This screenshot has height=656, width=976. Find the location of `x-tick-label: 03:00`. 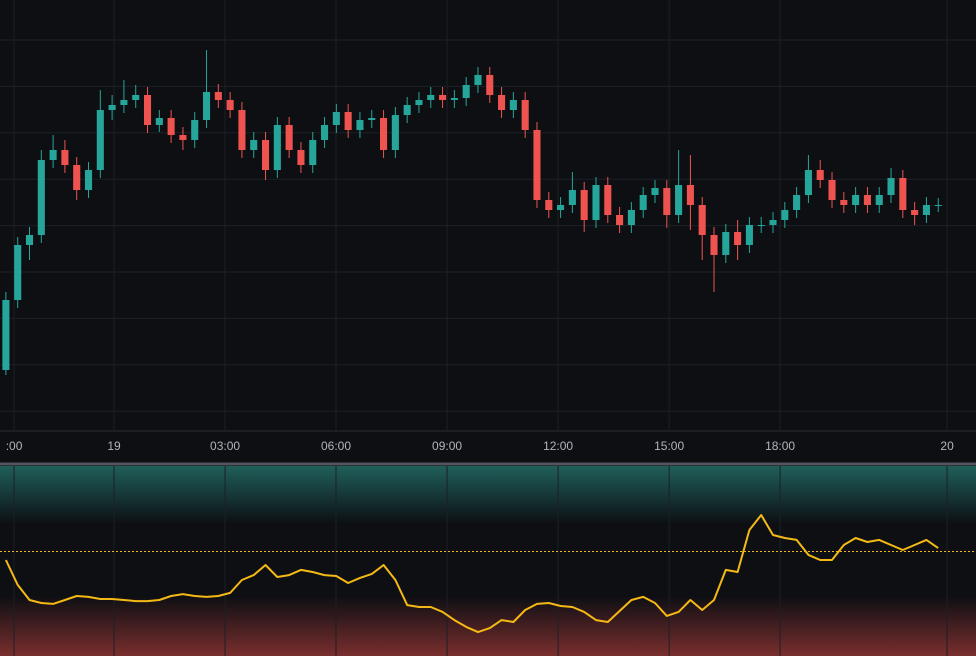

x-tick-label: 03:00 is located at coordinates (225, 446).